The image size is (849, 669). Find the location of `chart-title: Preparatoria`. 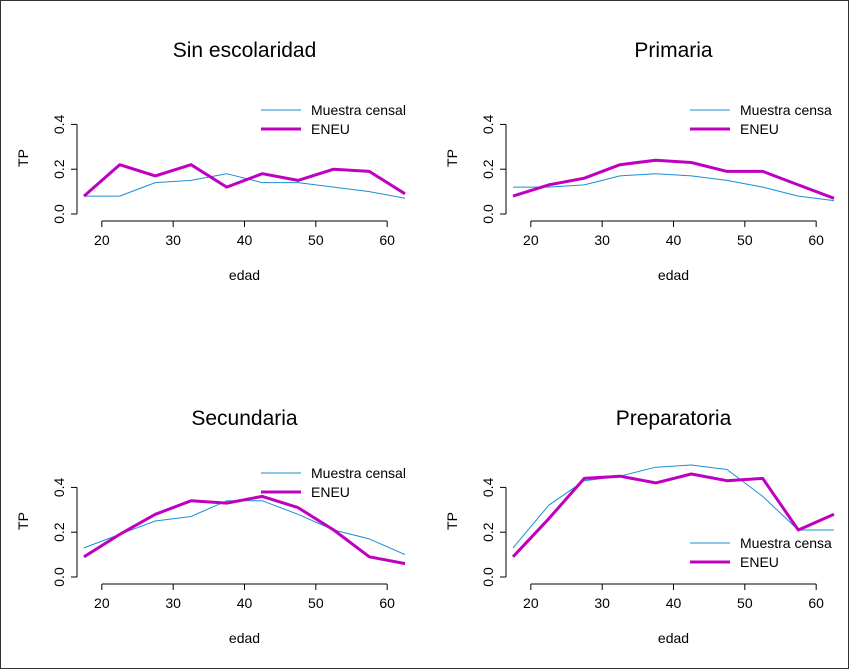

chart-title: Preparatoria is located at coordinates (674, 418).